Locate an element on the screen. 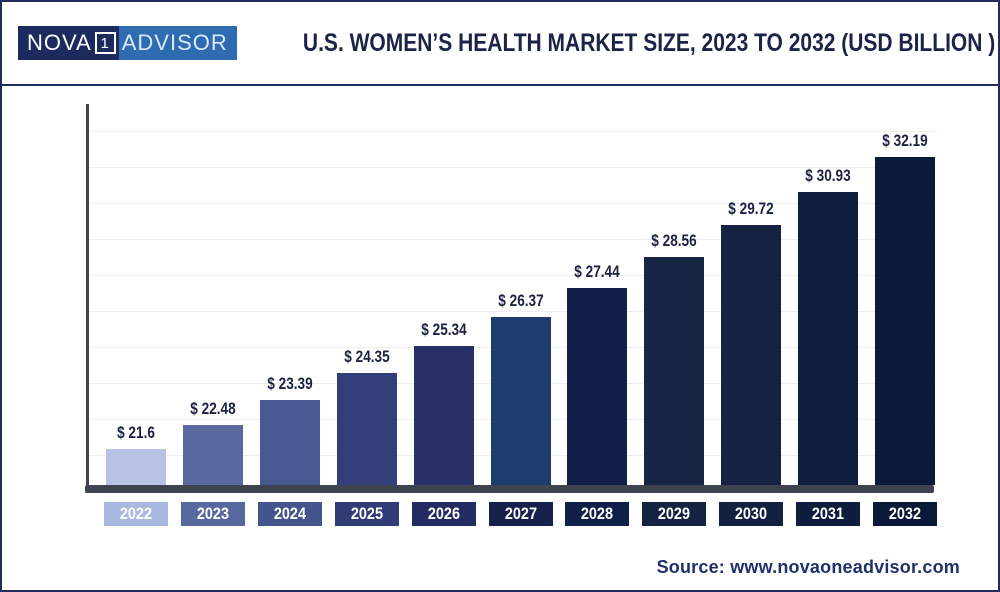 This screenshot has width=1000, height=592. x-tick-2024: 2024 is located at coordinates (290, 514).